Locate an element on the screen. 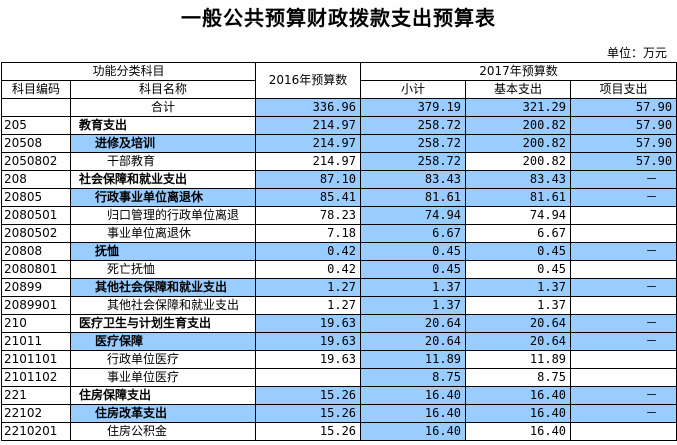  table-row: 2080502 事业单位离退休 7.18 6.67 6.67 is located at coordinates (339, 233).